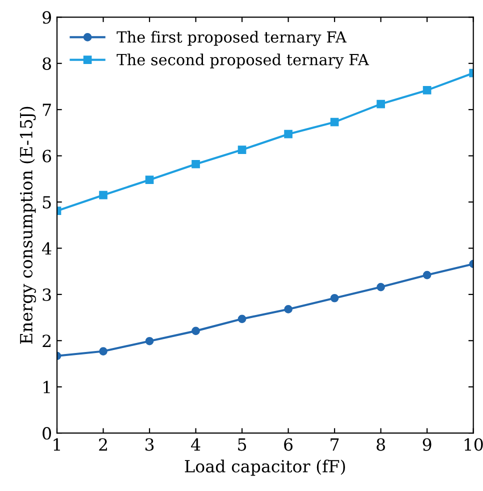 The height and width of the screenshot is (491, 483). What do you see at coordinates (103, 444) in the screenshot?
I see `x-tick-label: 2` at bounding box center [103, 444].